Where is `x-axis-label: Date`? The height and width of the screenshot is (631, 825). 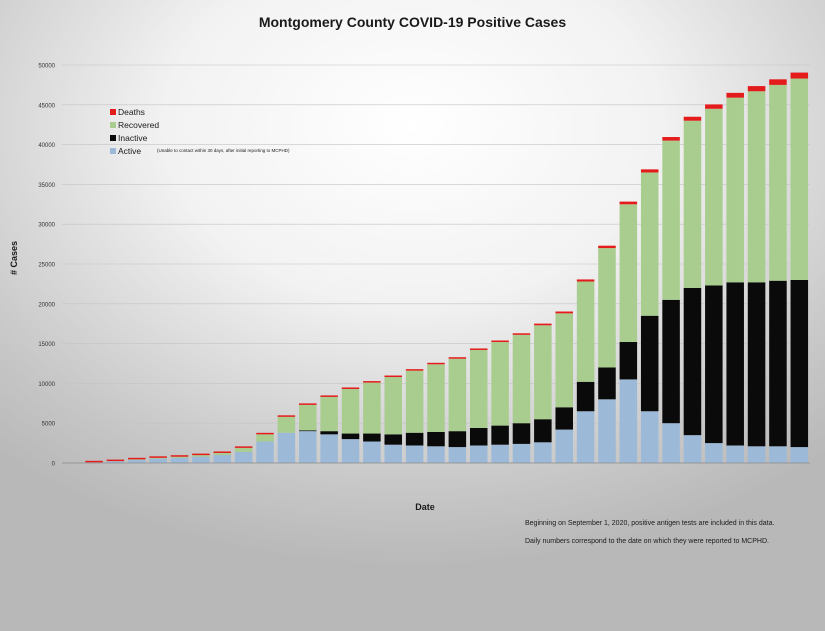 x-axis-label: Date is located at coordinates (425, 507).